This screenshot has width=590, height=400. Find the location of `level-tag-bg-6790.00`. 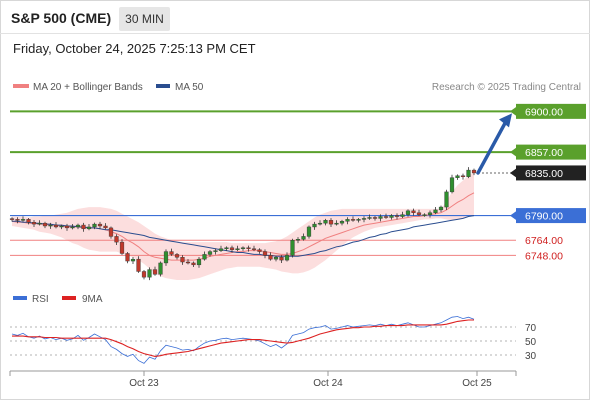

level-tag-bg-6790.00 is located at coordinates (551, 216).